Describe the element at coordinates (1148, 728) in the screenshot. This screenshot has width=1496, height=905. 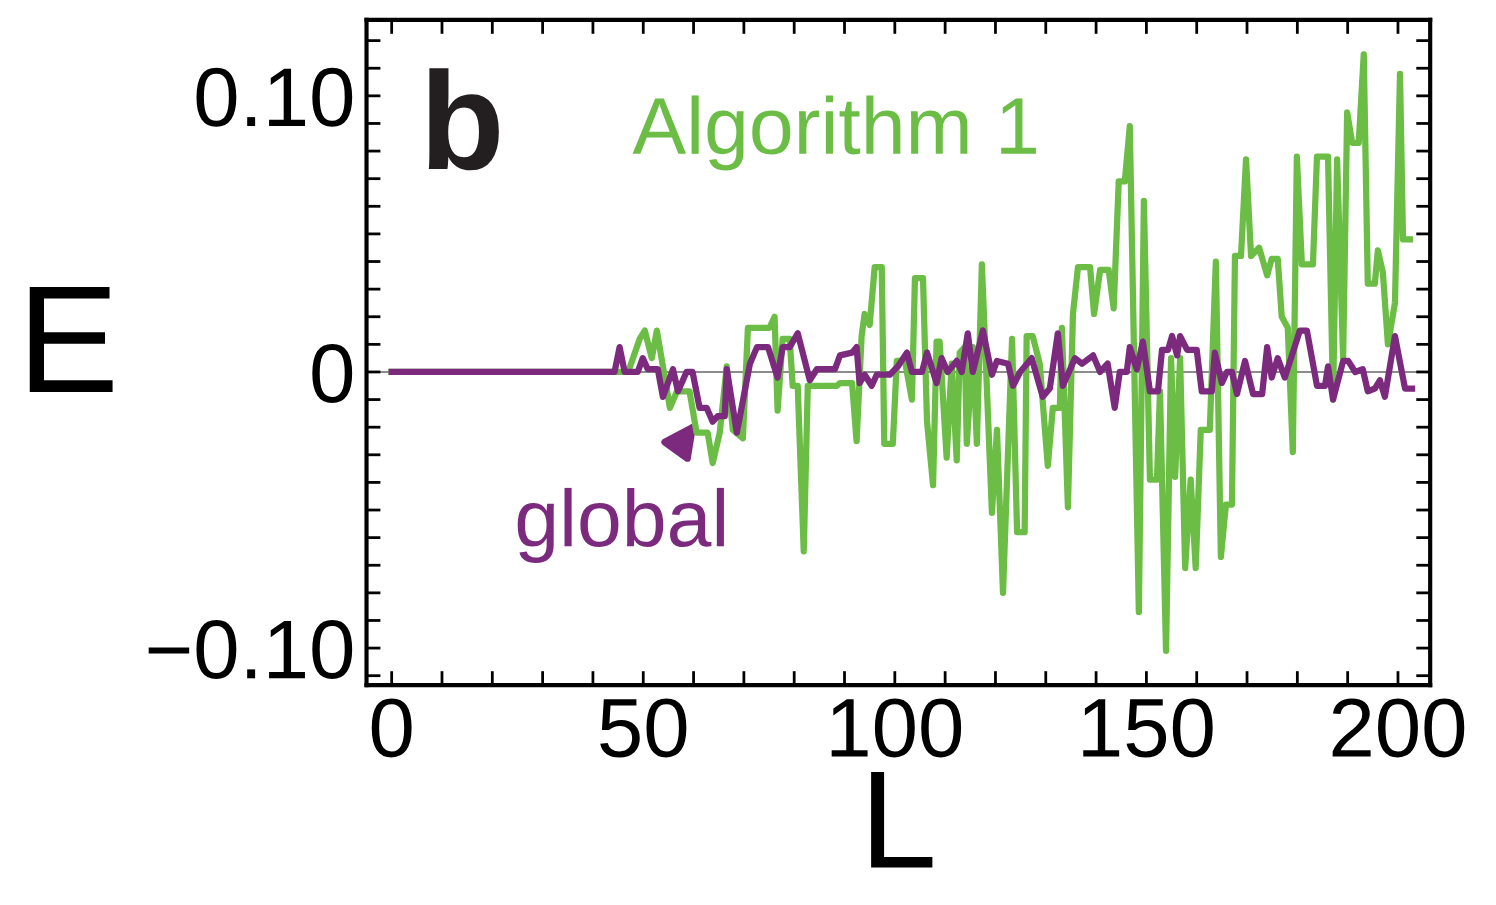
I see `x-tick-label: 150` at that location.